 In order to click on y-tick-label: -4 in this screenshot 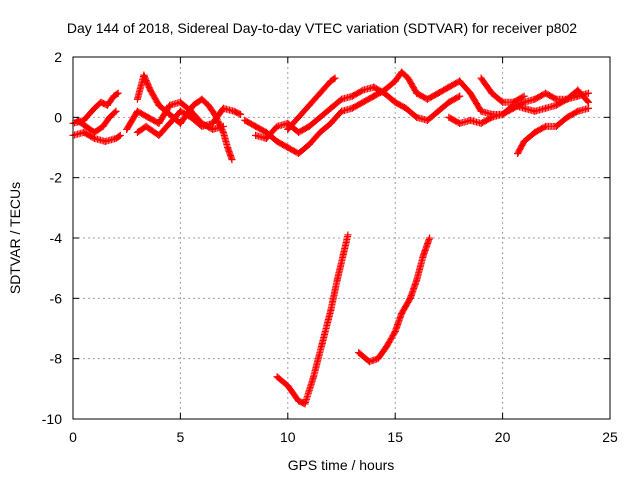, I will do `click(56, 238)`.